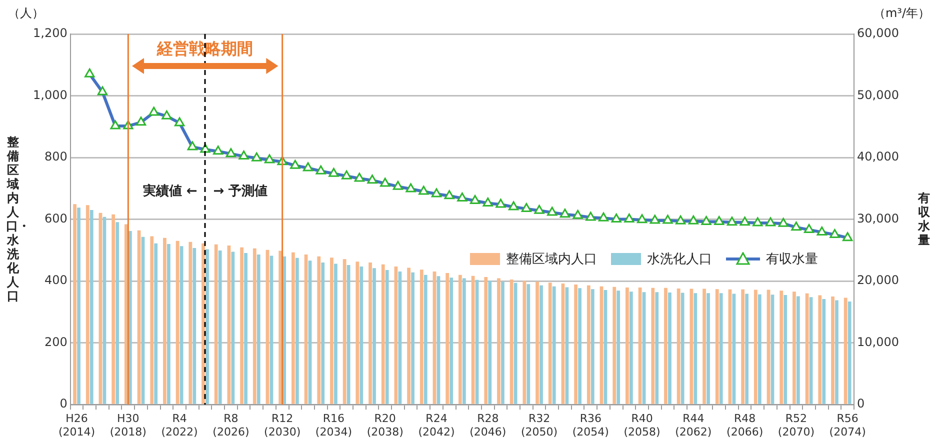  What do you see at coordinates (56, 218) in the screenshot?
I see `y-tick-label: 600` at bounding box center [56, 218].